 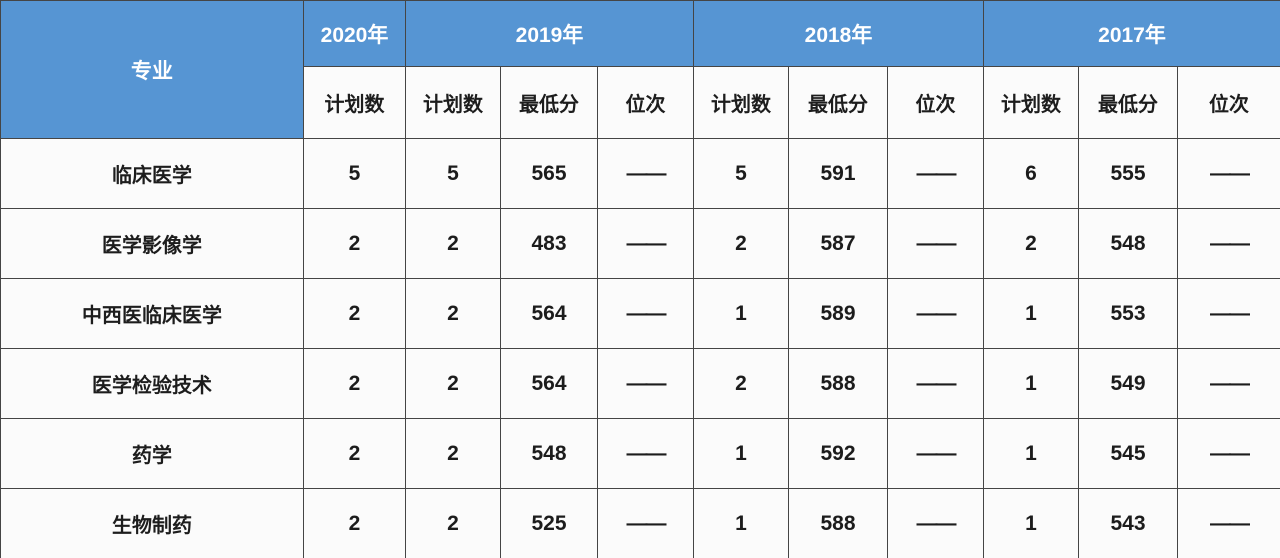 I want to click on minscore-2017-cell: 543, so click(x=1128, y=523).